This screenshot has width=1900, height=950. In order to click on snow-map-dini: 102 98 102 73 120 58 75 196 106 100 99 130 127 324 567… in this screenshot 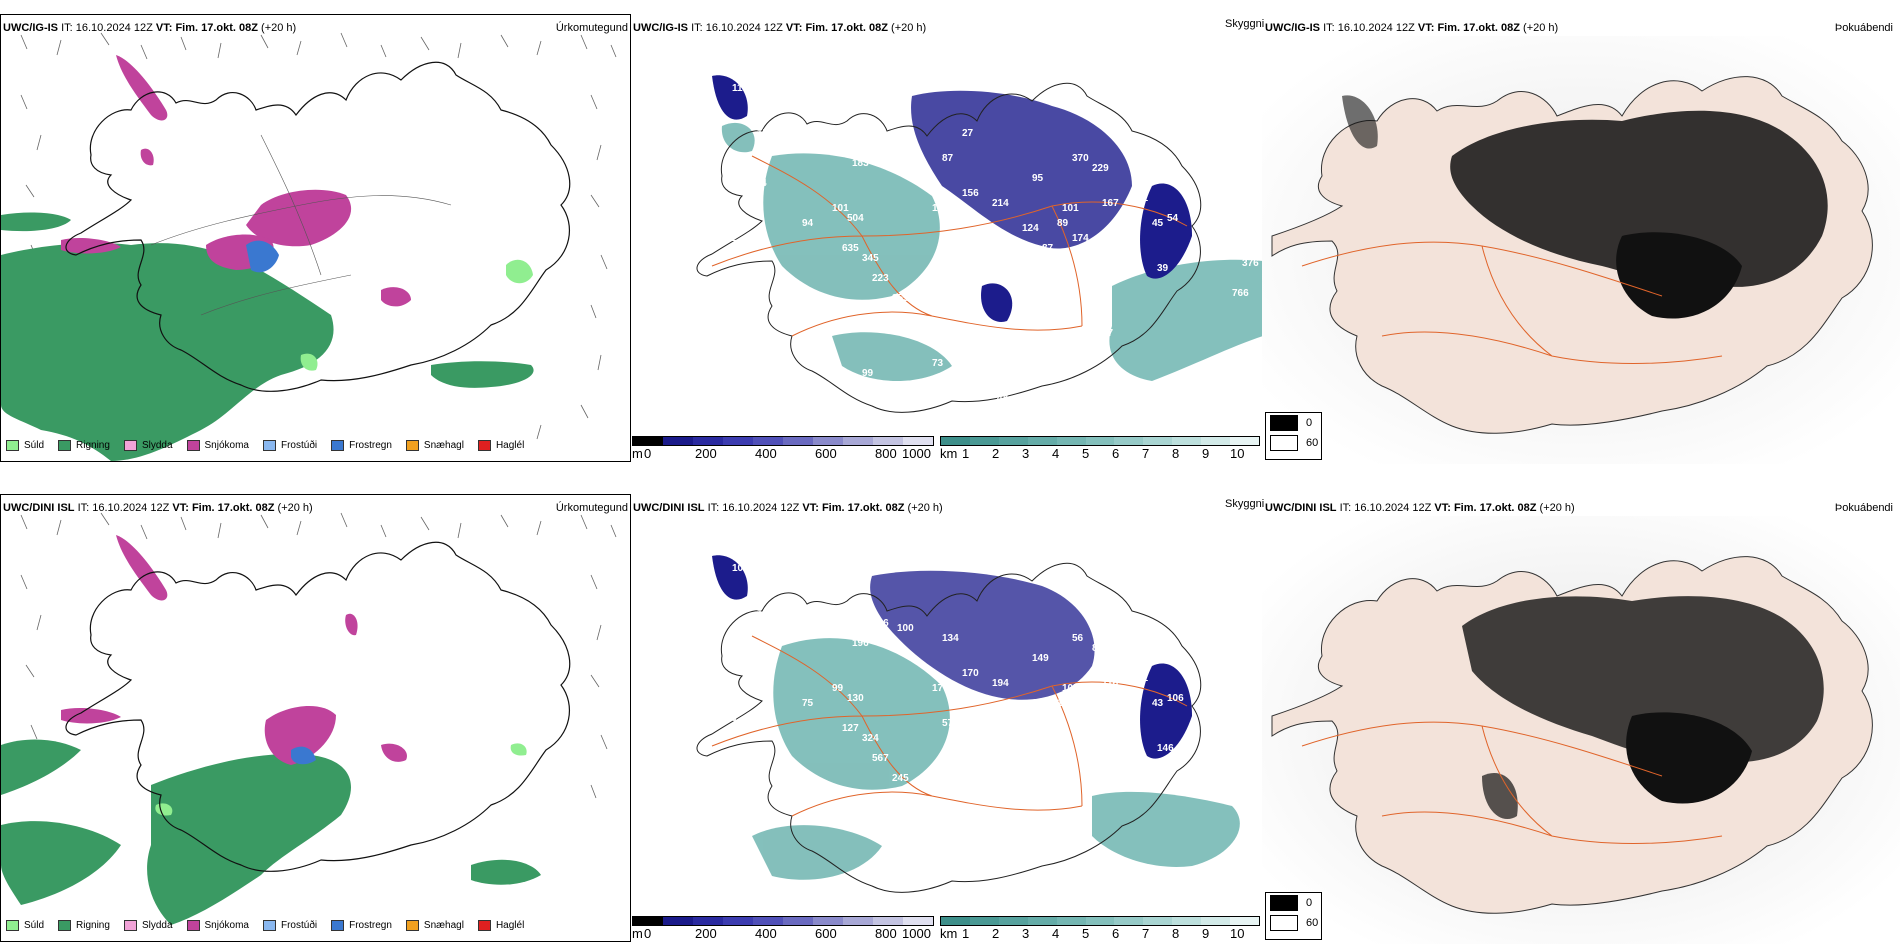, I will do `click(947, 716)`.